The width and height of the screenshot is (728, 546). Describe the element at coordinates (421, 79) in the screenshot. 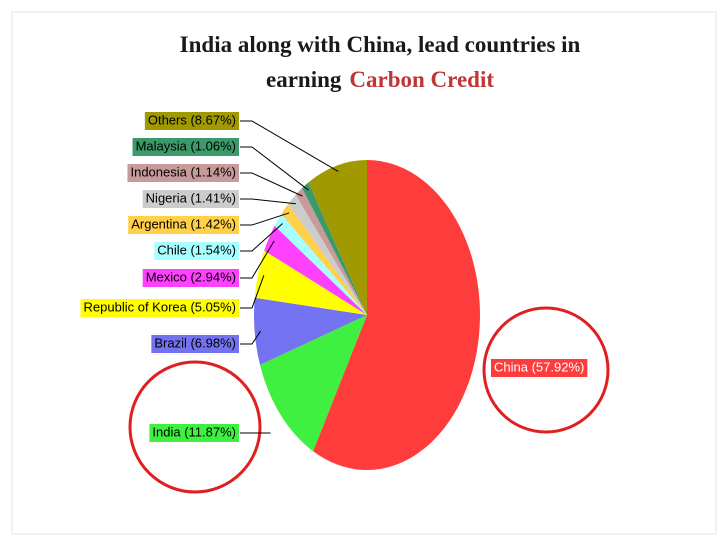

I see `title-highlight: Carbon Credit` at that location.